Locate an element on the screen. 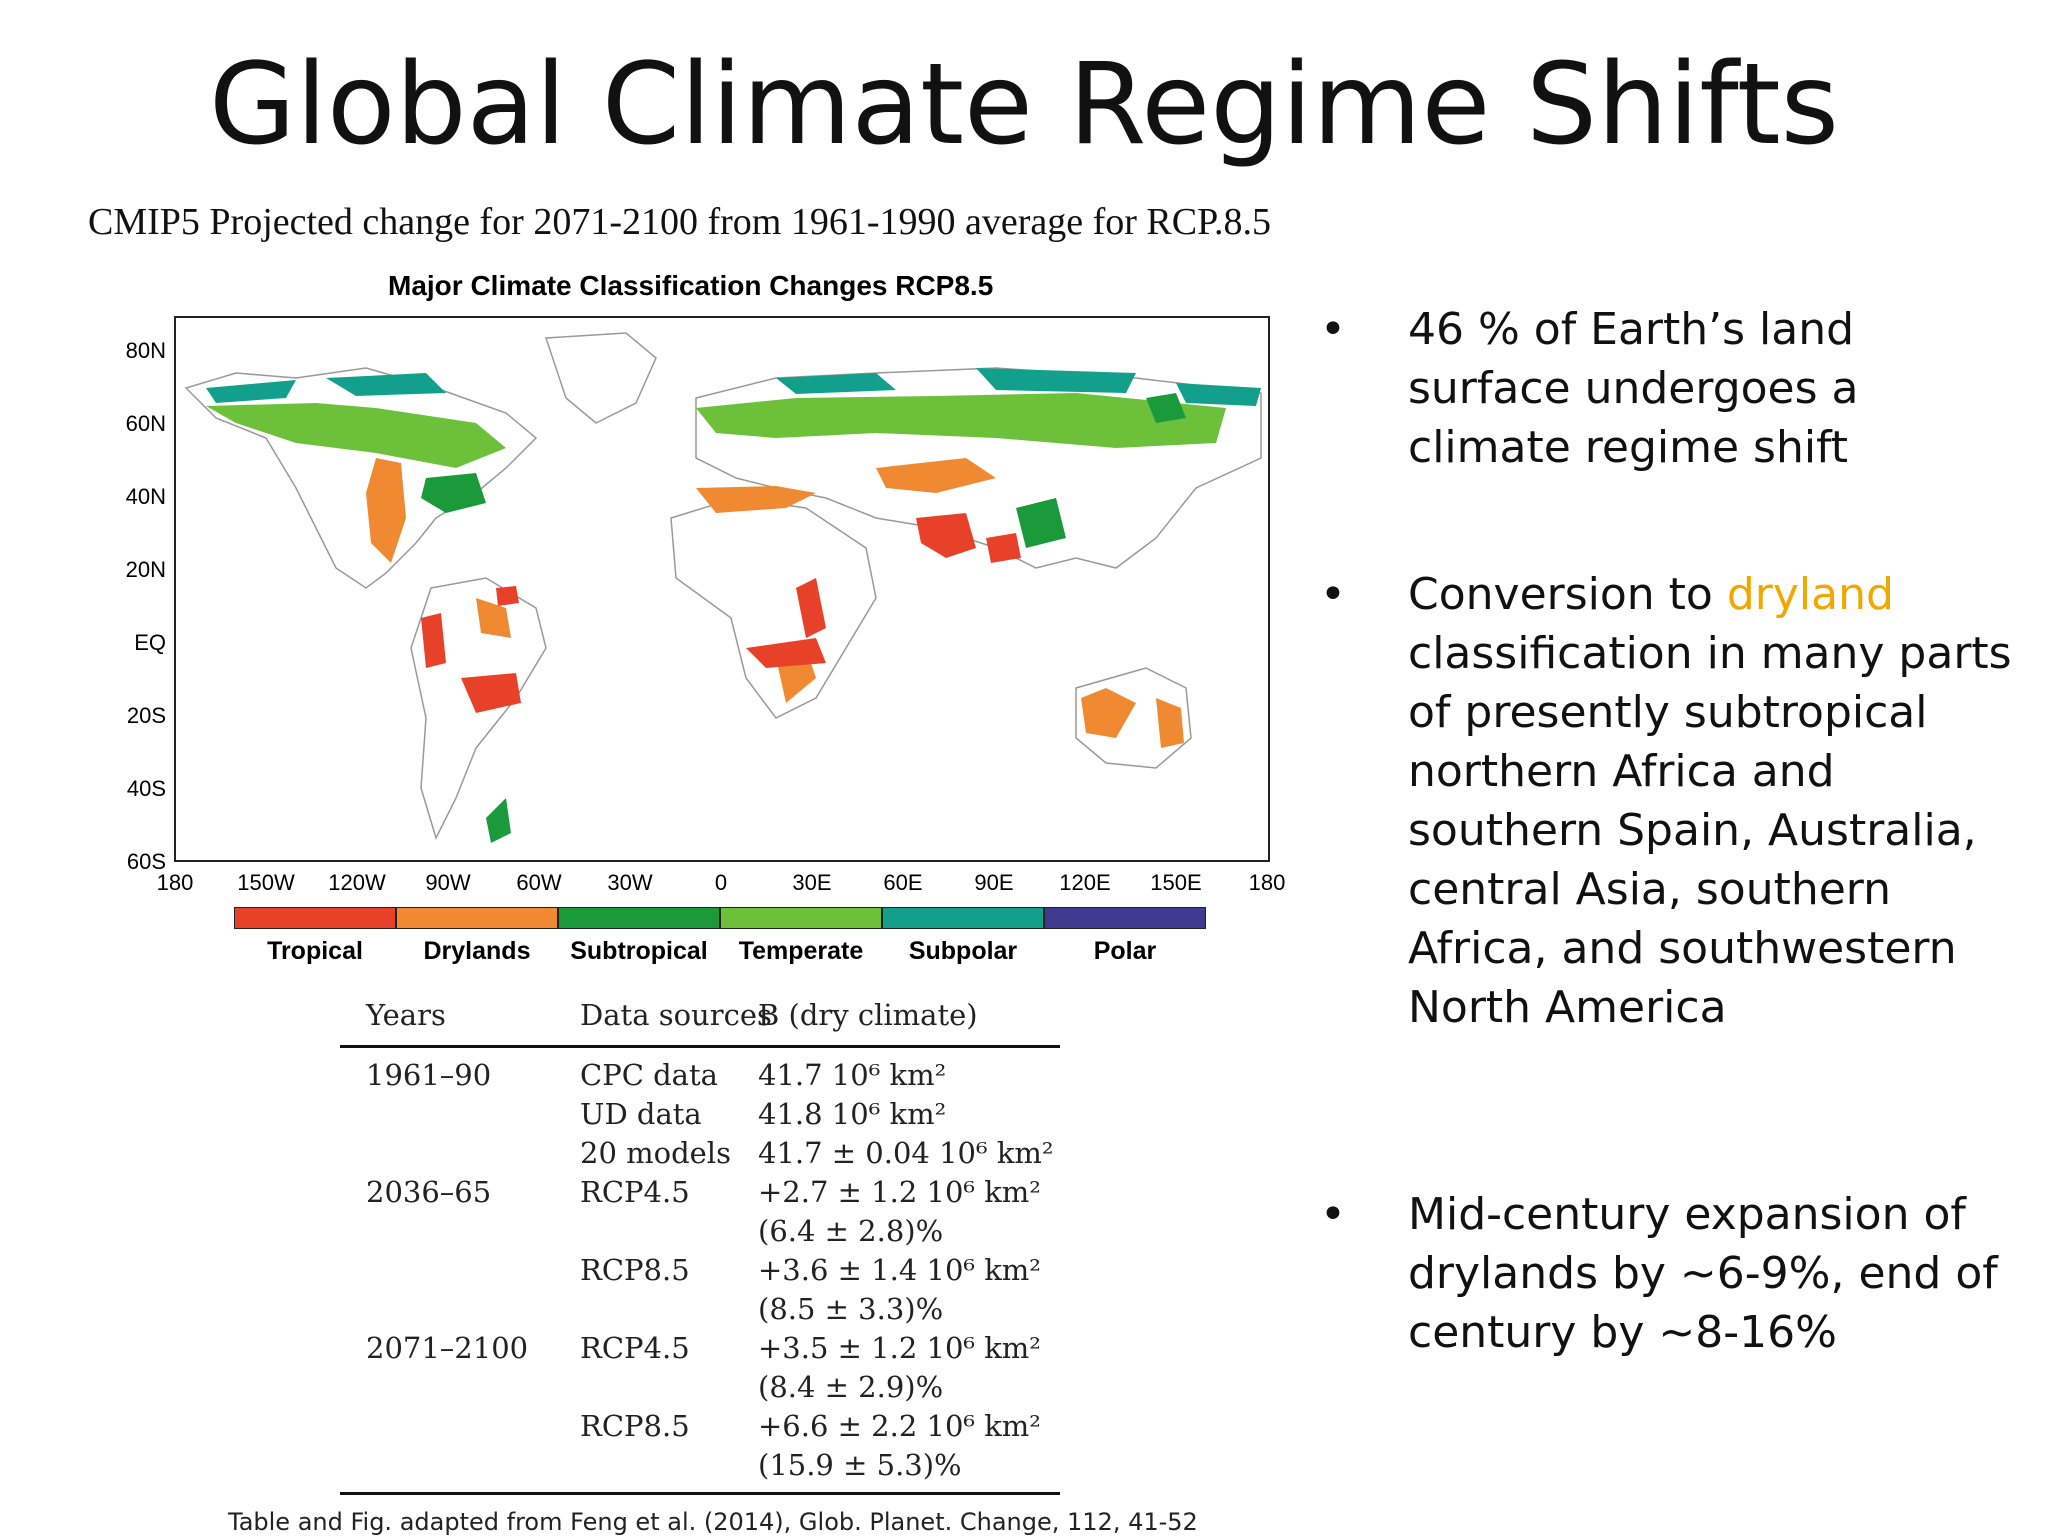  subpolar-regions is located at coordinates (733, 387).